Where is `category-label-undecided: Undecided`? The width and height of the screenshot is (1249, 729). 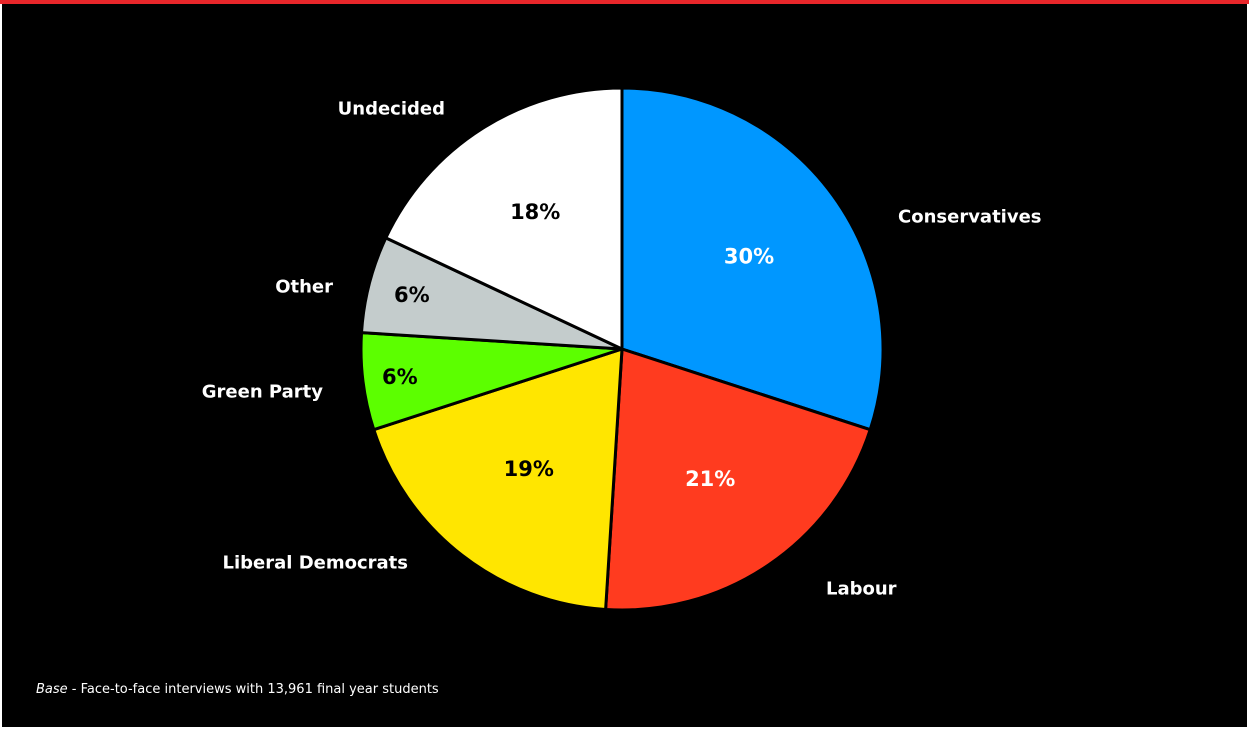 category-label-undecided: Undecided is located at coordinates (391, 109).